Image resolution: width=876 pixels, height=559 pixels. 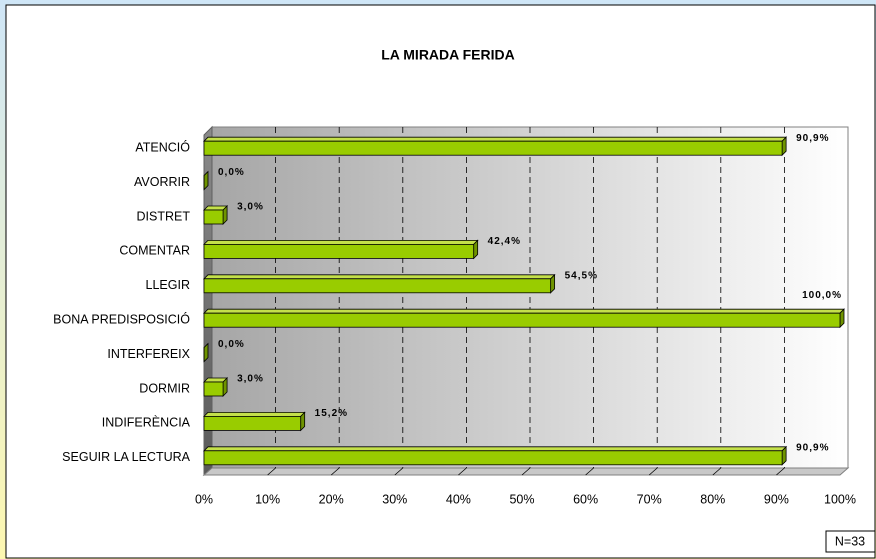 What do you see at coordinates (712, 499) in the screenshot?
I see `x-tick-label: 80%` at bounding box center [712, 499].